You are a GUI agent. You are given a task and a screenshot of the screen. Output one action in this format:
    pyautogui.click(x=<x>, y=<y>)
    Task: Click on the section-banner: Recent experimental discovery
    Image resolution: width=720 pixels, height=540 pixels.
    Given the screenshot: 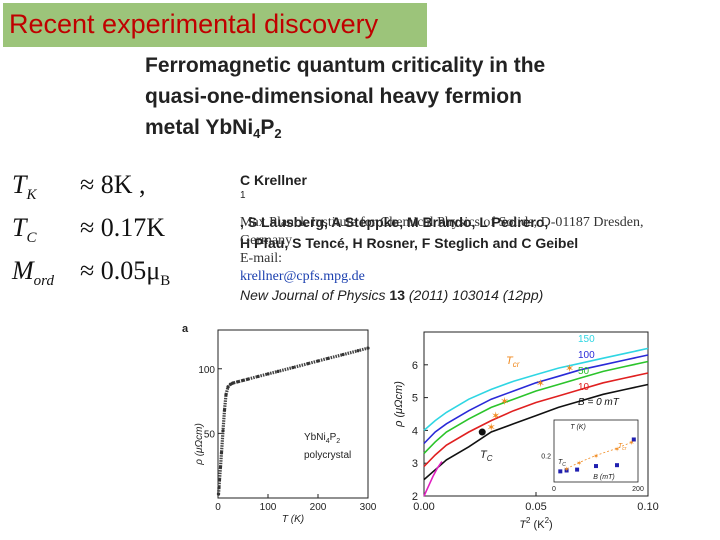 What is the action you would take?
    pyautogui.click(x=215, y=25)
    